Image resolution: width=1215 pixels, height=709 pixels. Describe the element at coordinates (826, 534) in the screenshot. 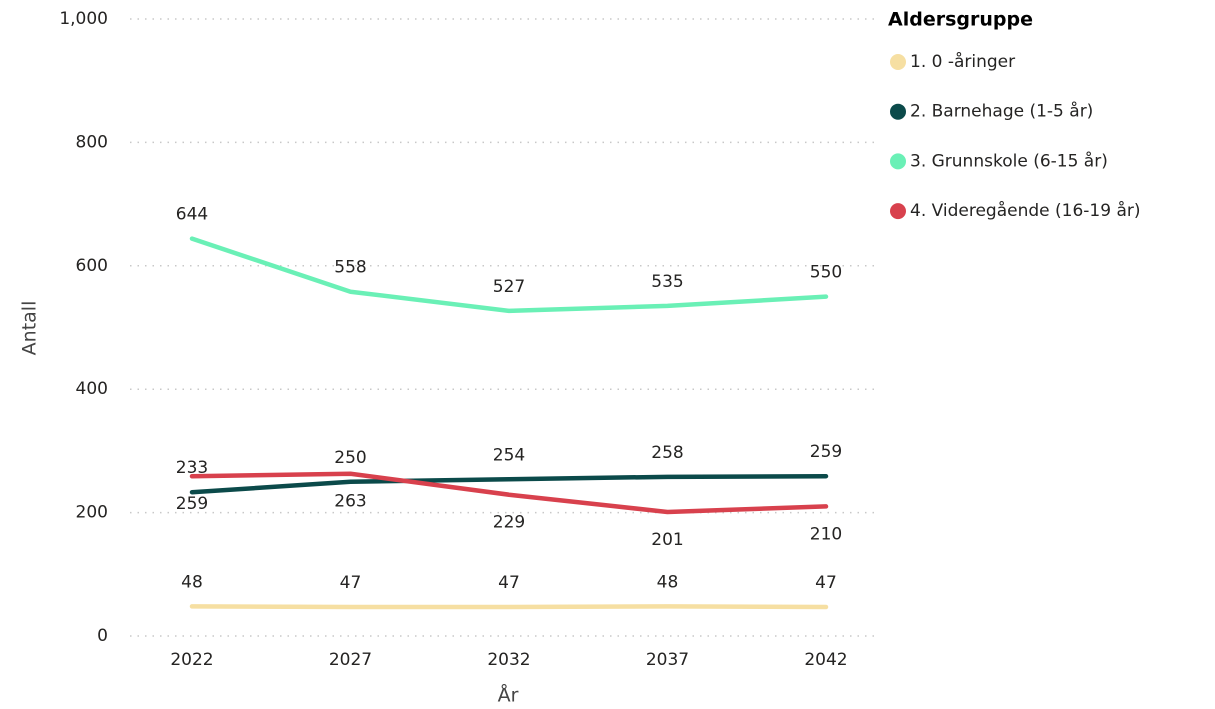

I see `data-label: 210` at that location.